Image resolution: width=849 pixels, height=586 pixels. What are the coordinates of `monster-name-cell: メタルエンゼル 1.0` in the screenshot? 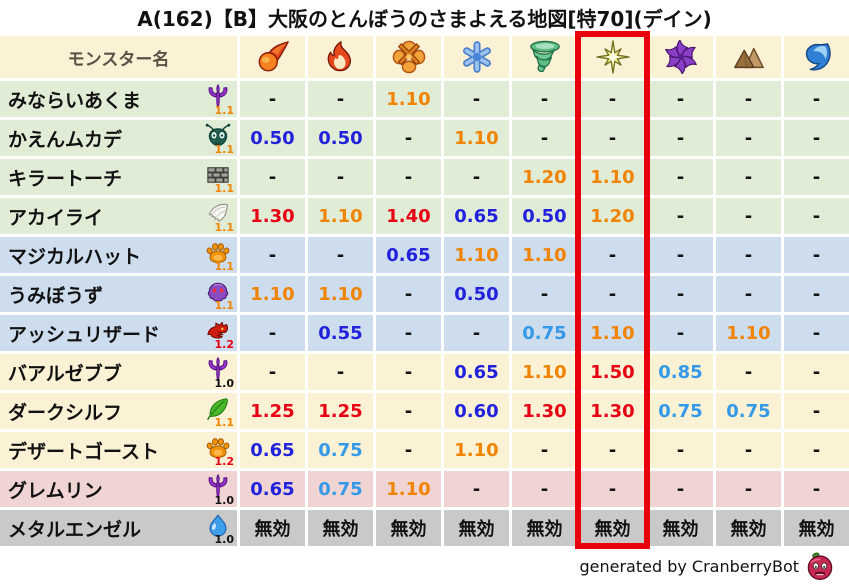 It's located at (118, 528).